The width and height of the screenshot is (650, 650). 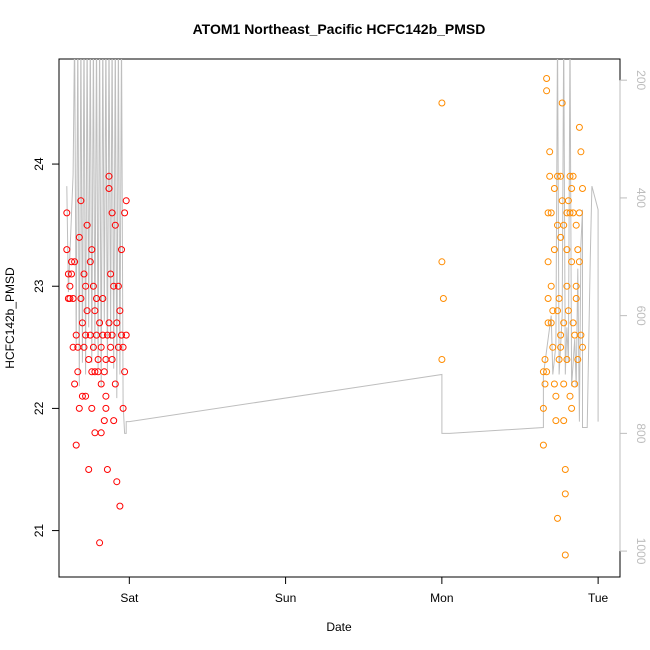 I want to click on y2-tick-label: 600, so click(x=641, y=316).